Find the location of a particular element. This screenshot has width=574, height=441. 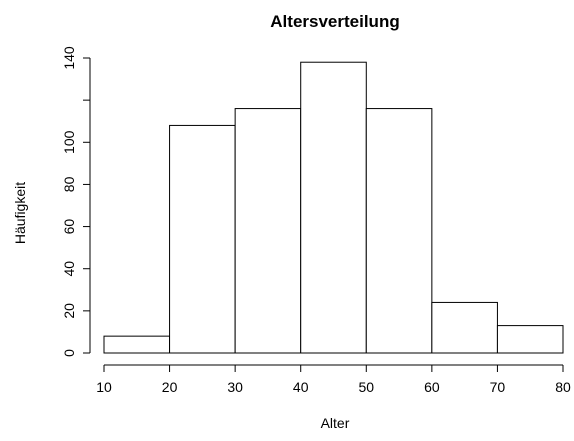

chart-title: Altersverteilung is located at coordinates (334, 21).